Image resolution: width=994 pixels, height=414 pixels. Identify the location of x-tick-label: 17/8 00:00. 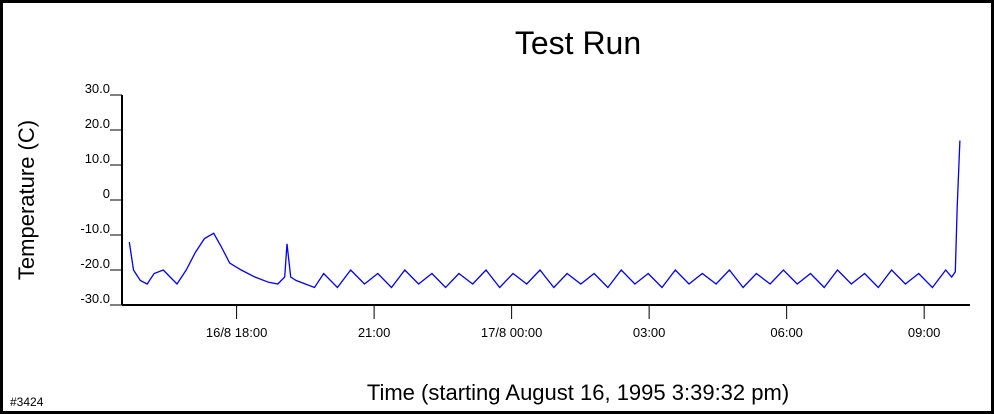
(511, 332).